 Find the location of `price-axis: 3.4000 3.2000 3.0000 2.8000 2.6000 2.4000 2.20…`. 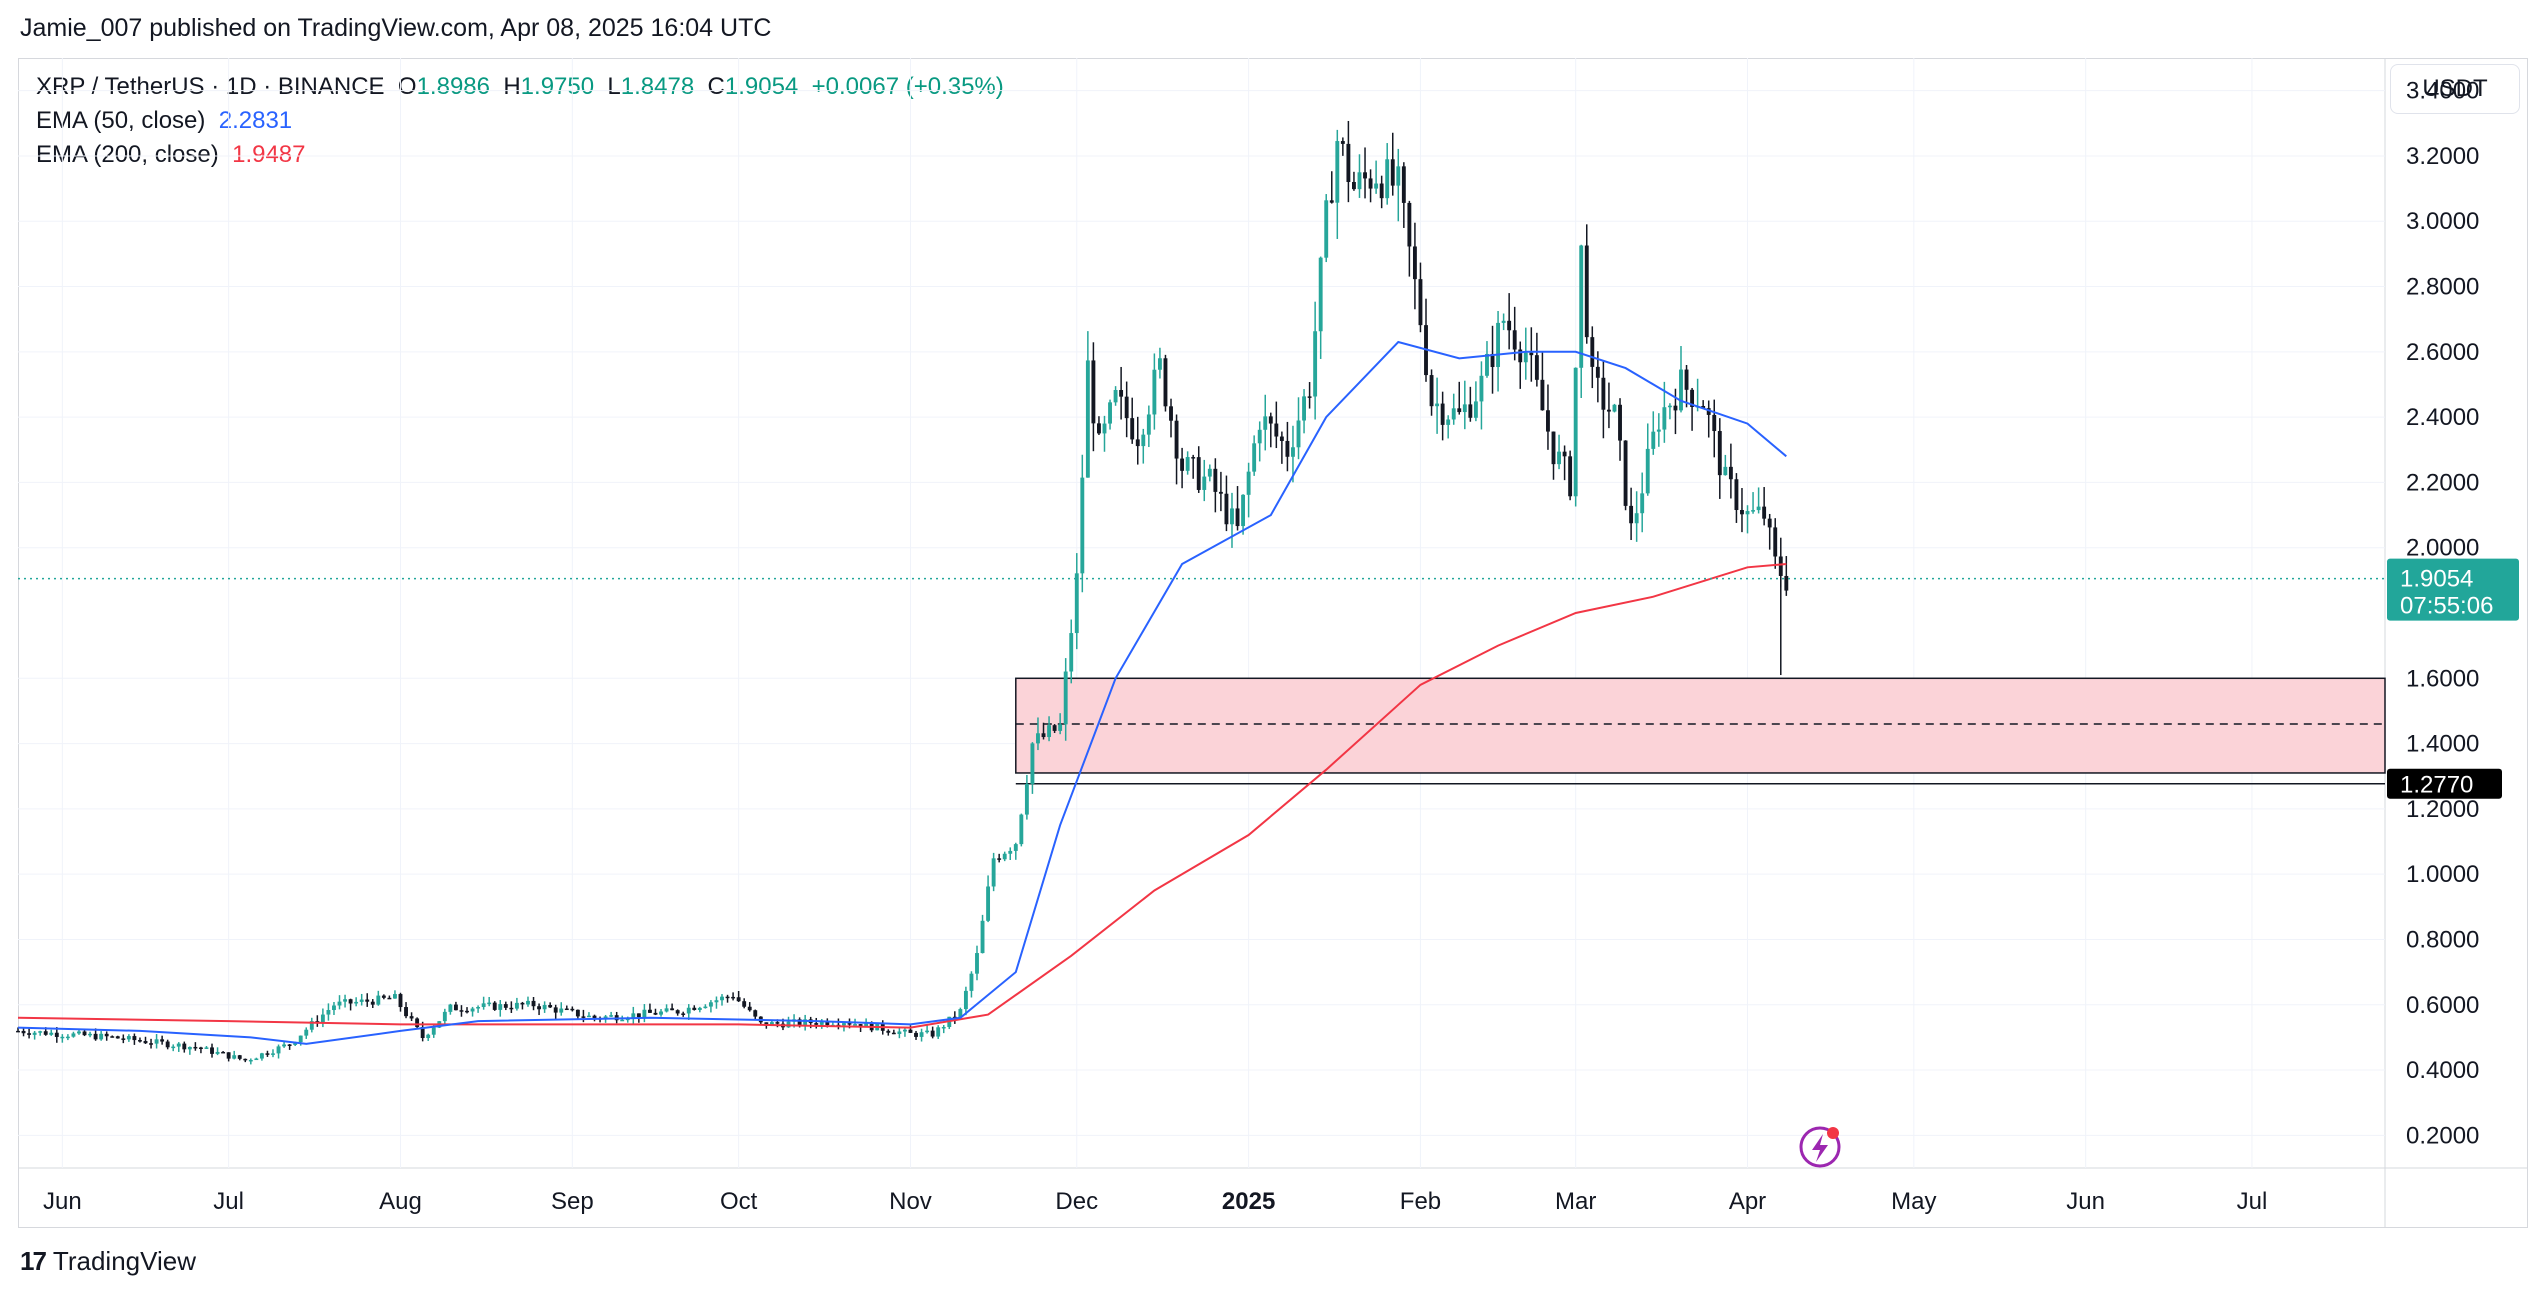

price-axis: 3.4000 3.2000 3.0000 2.8000 2.6000 2.4000 2.20… is located at coordinates (2442, 614).